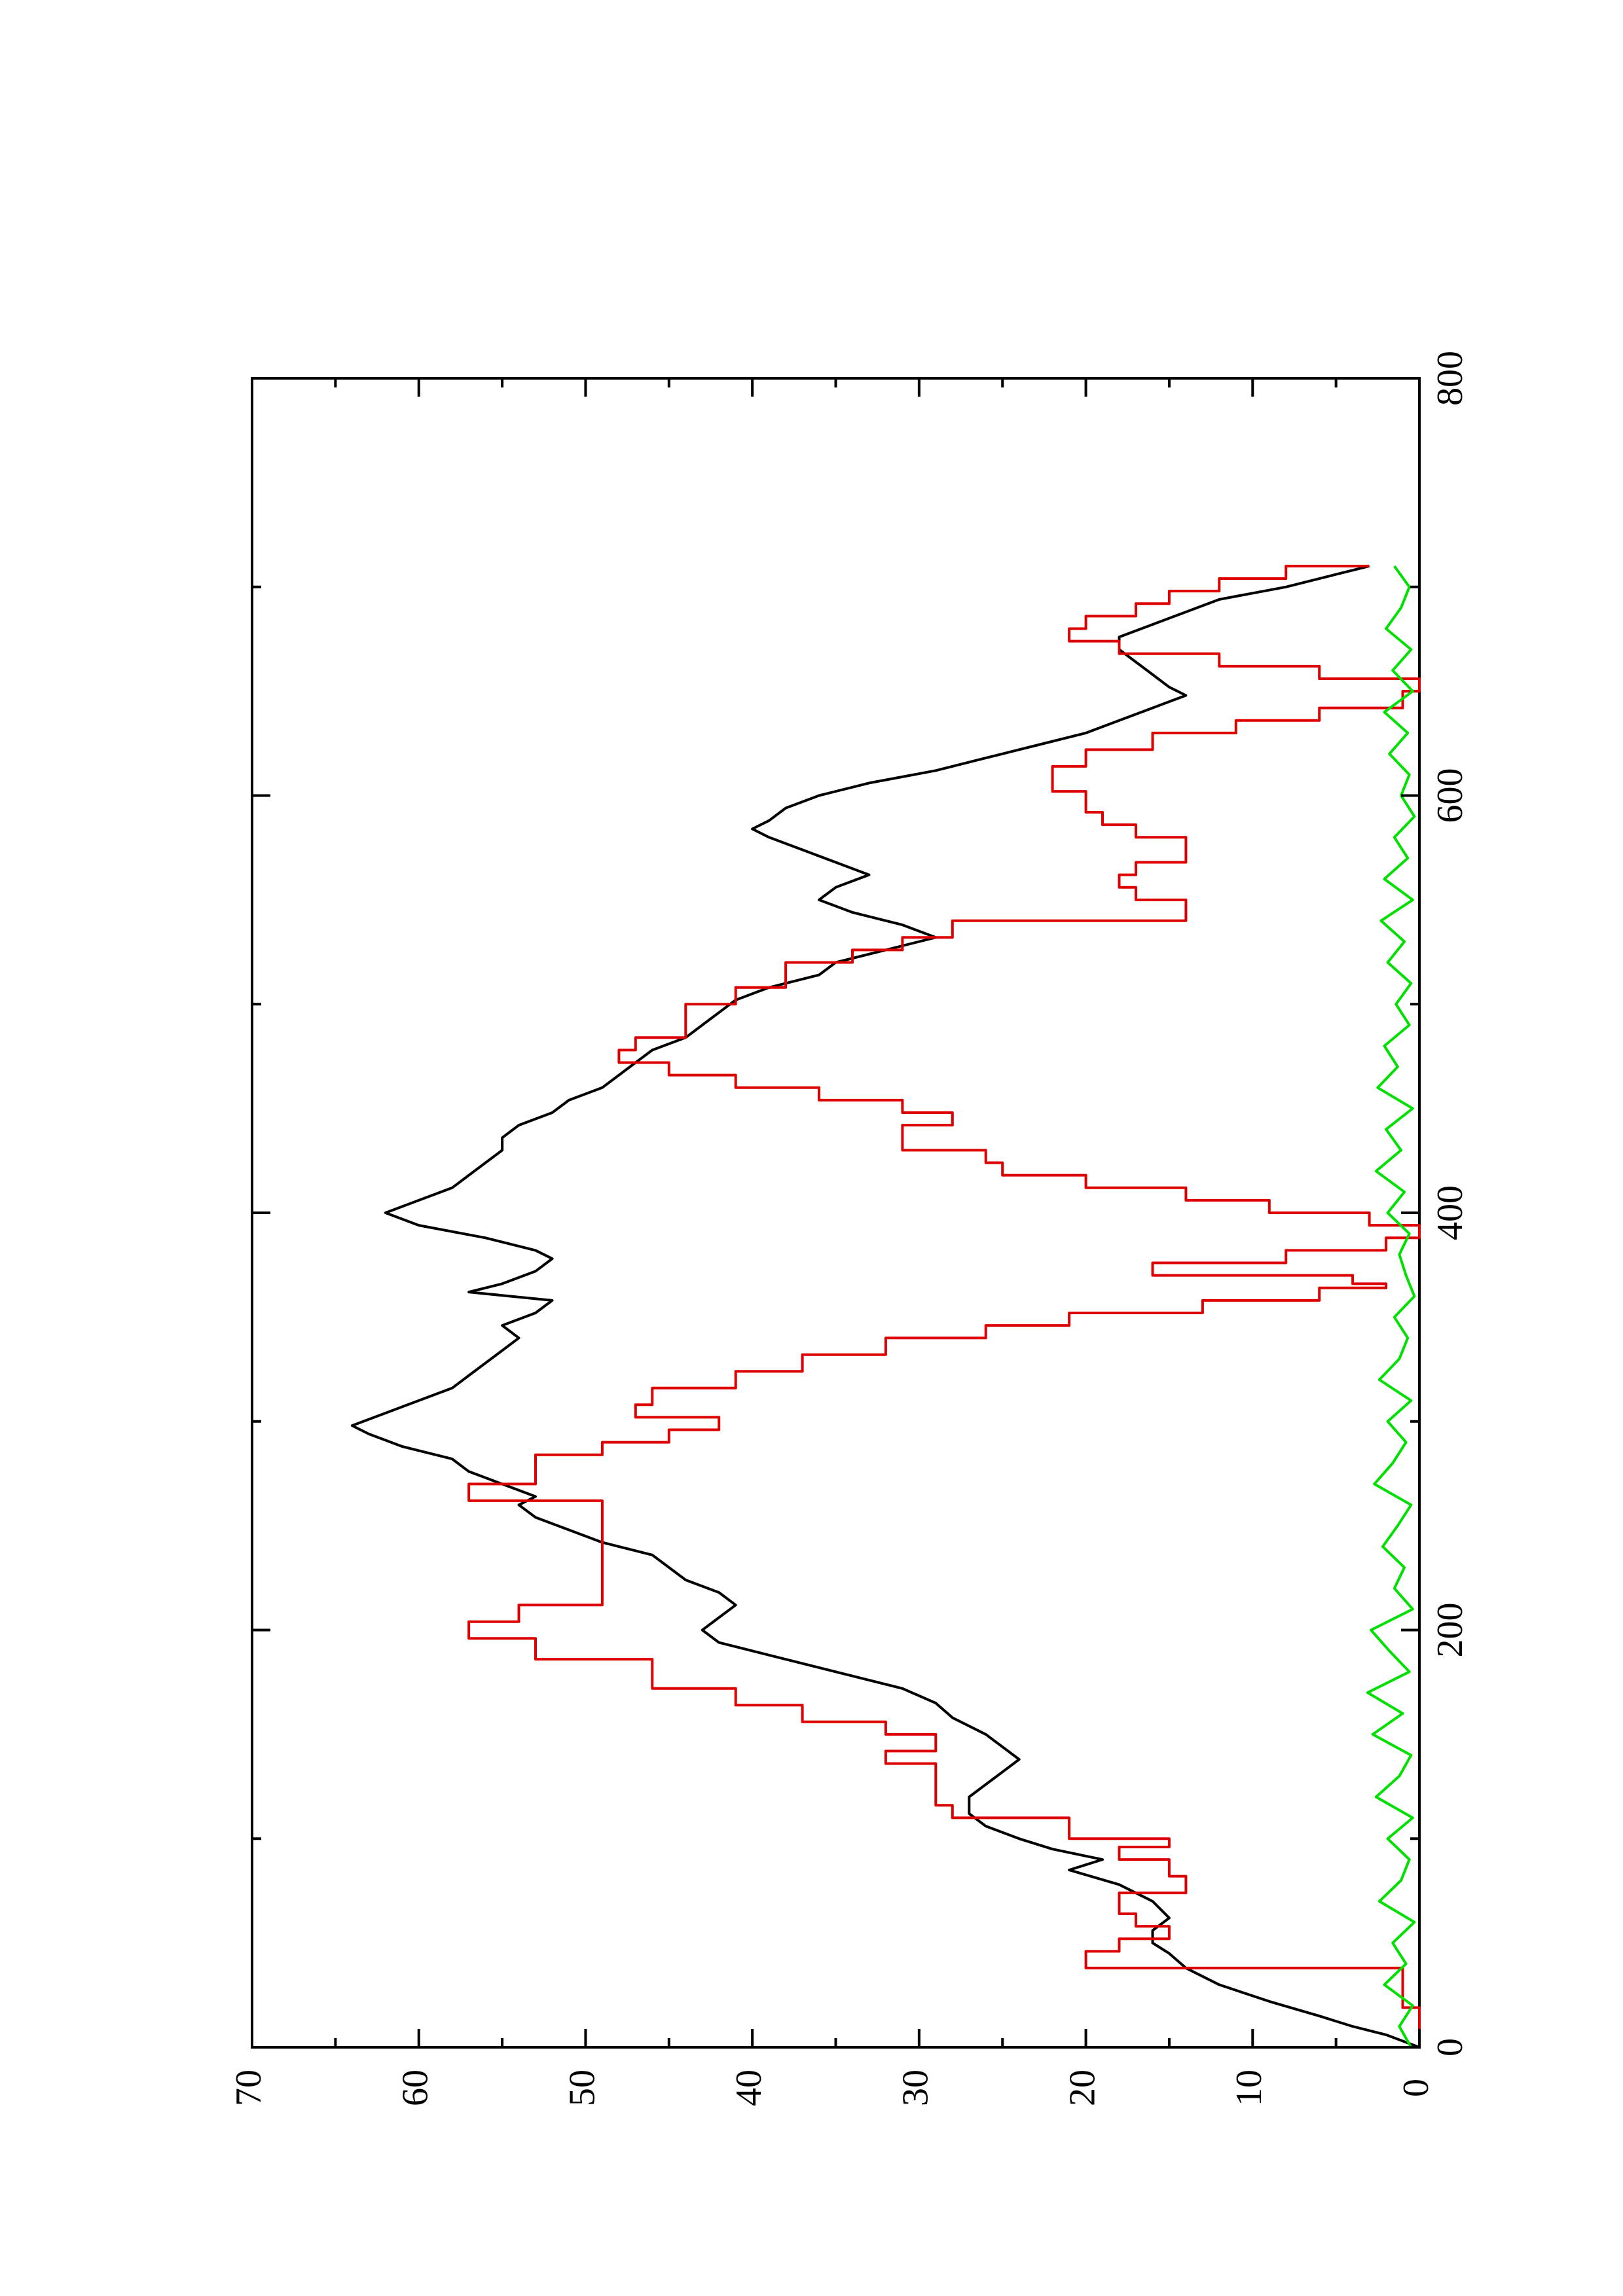 This screenshot has width=1623, height=2296. What do you see at coordinates (1416, 2088) in the screenshot?
I see `y-tick-label: 0` at bounding box center [1416, 2088].